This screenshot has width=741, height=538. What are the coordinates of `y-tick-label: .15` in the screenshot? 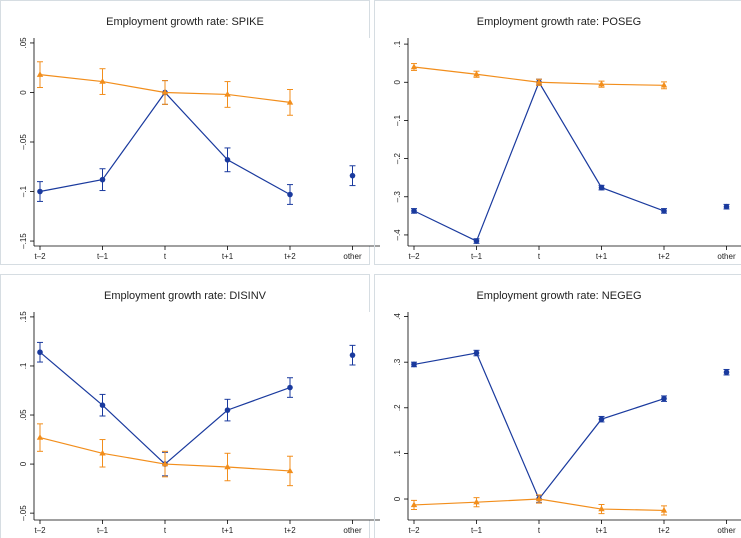 It's located at (23, 317).